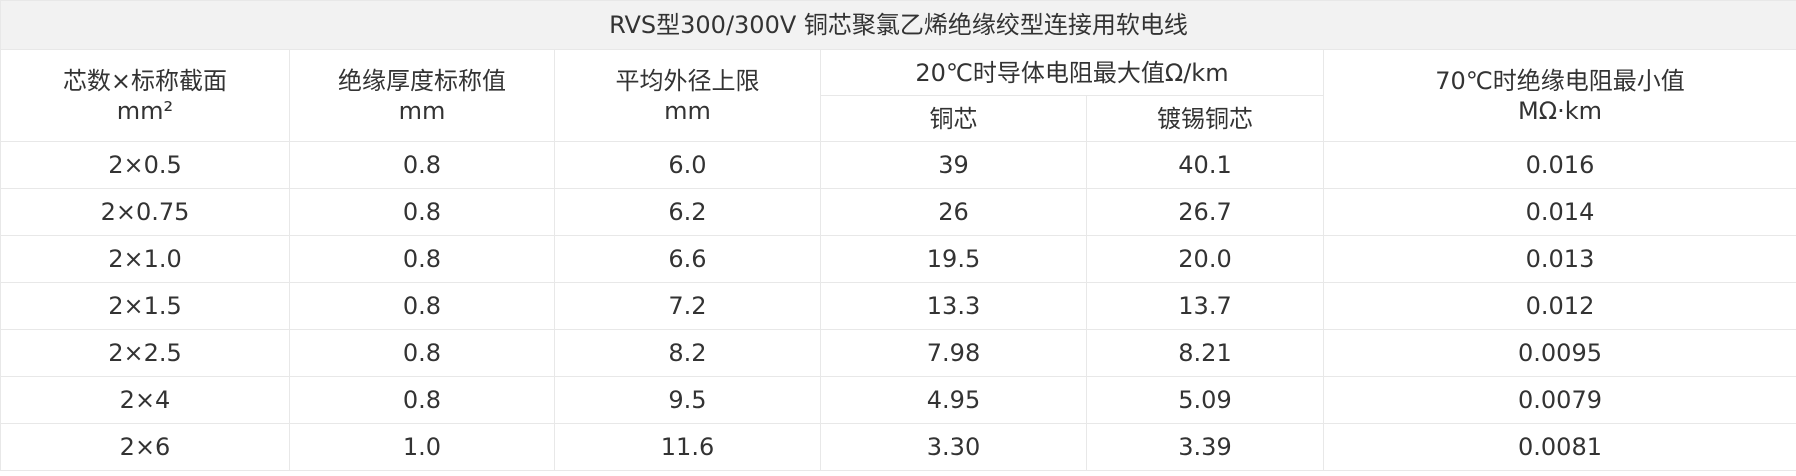 This screenshot has width=1796, height=476. Describe the element at coordinates (145, 165) in the screenshot. I see `cell: 2×0.5` at that location.